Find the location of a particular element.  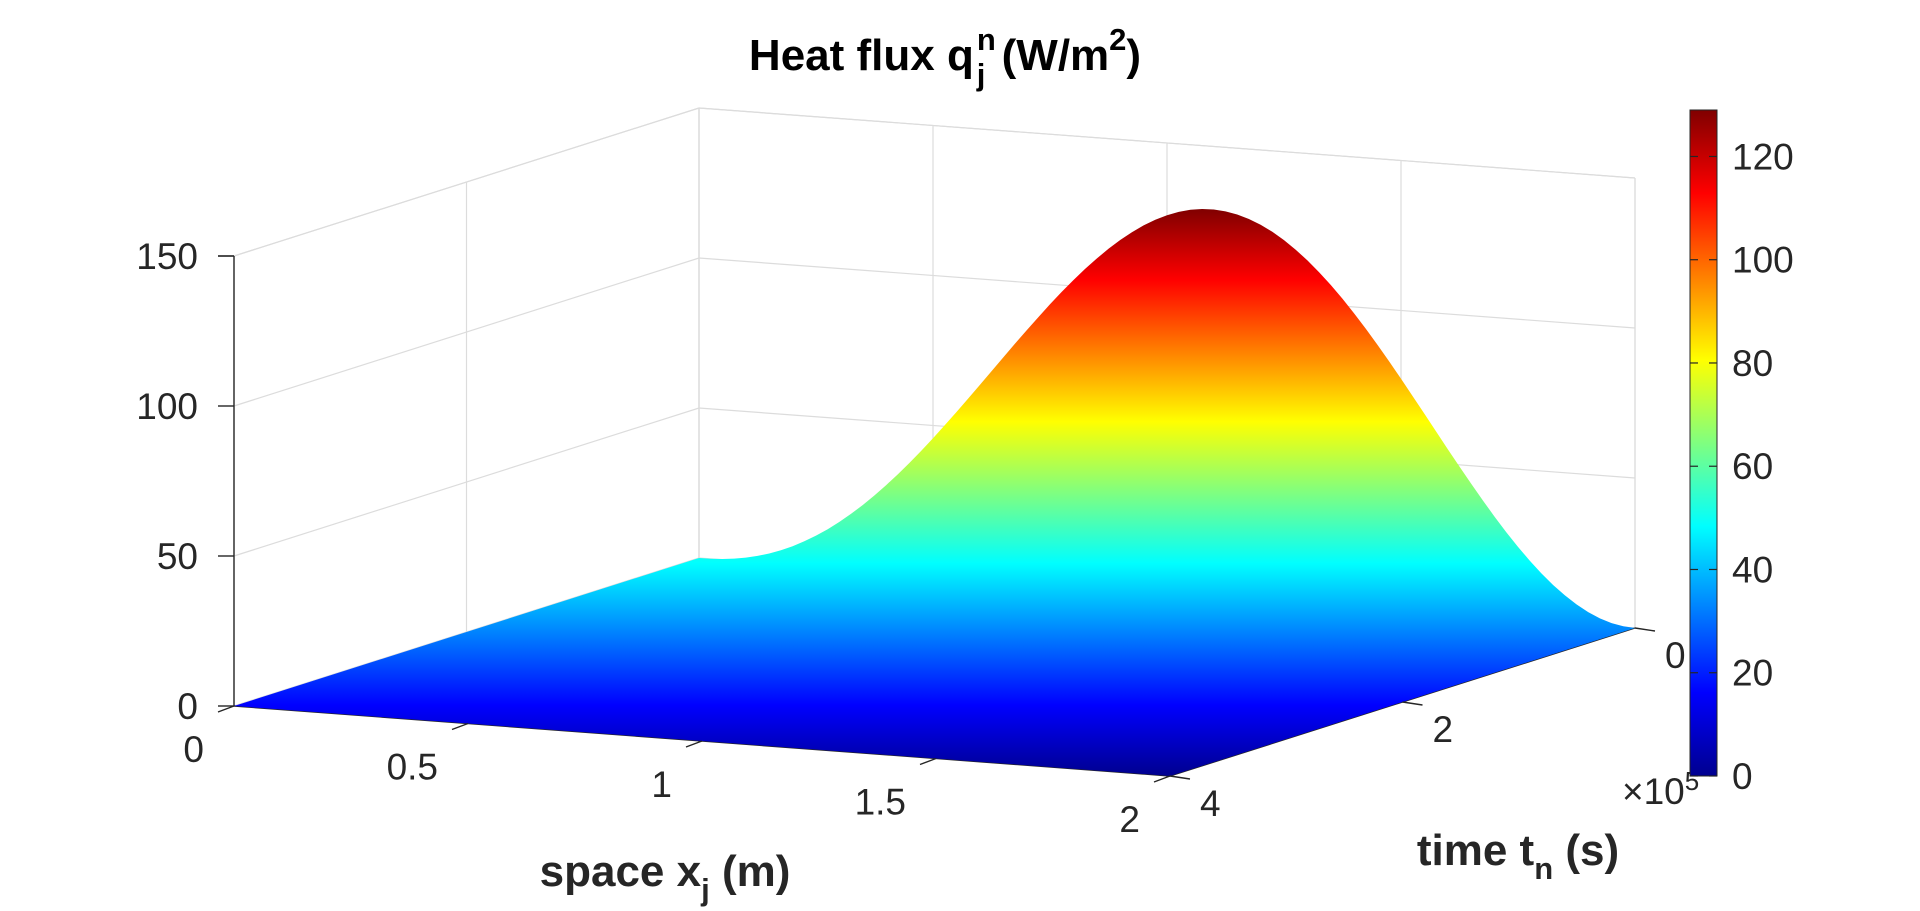

colorbar-tick-label: 100 is located at coordinates (1763, 260).